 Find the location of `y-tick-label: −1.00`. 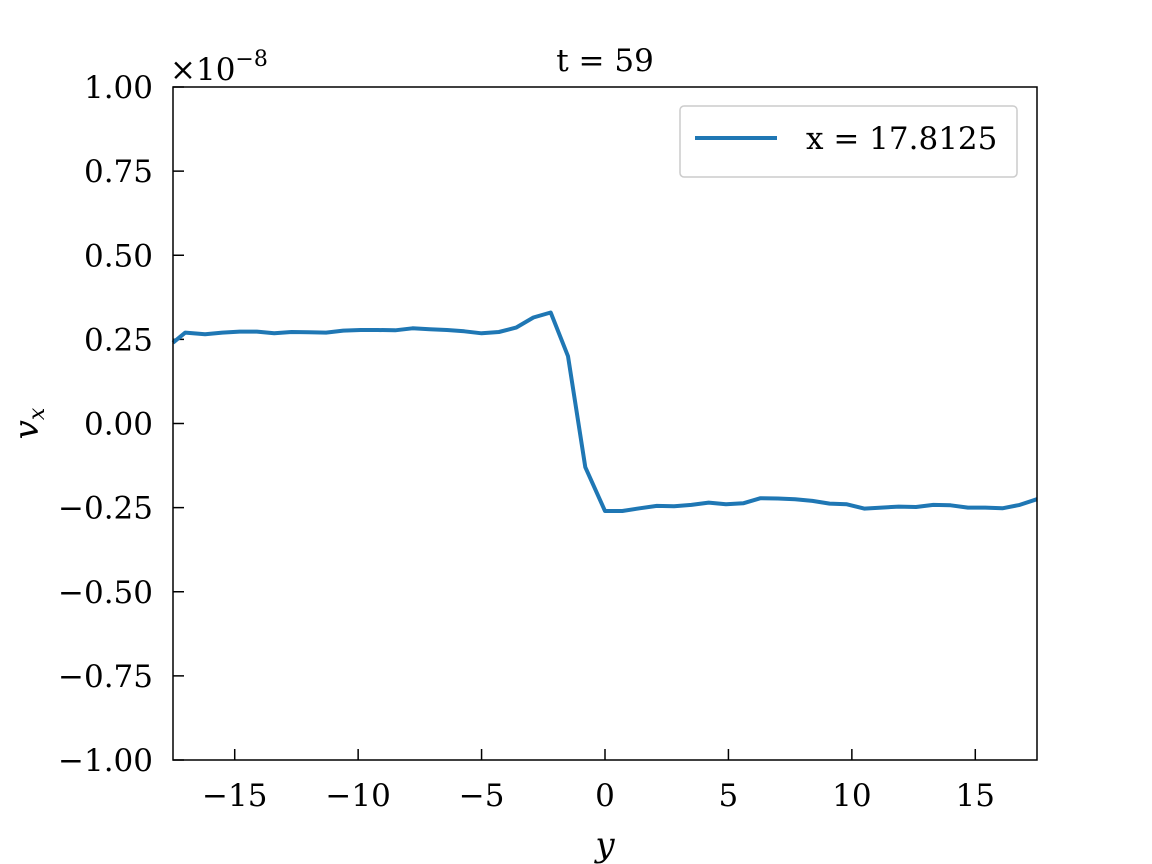

y-tick-label: −1.00 is located at coordinates (105, 761).